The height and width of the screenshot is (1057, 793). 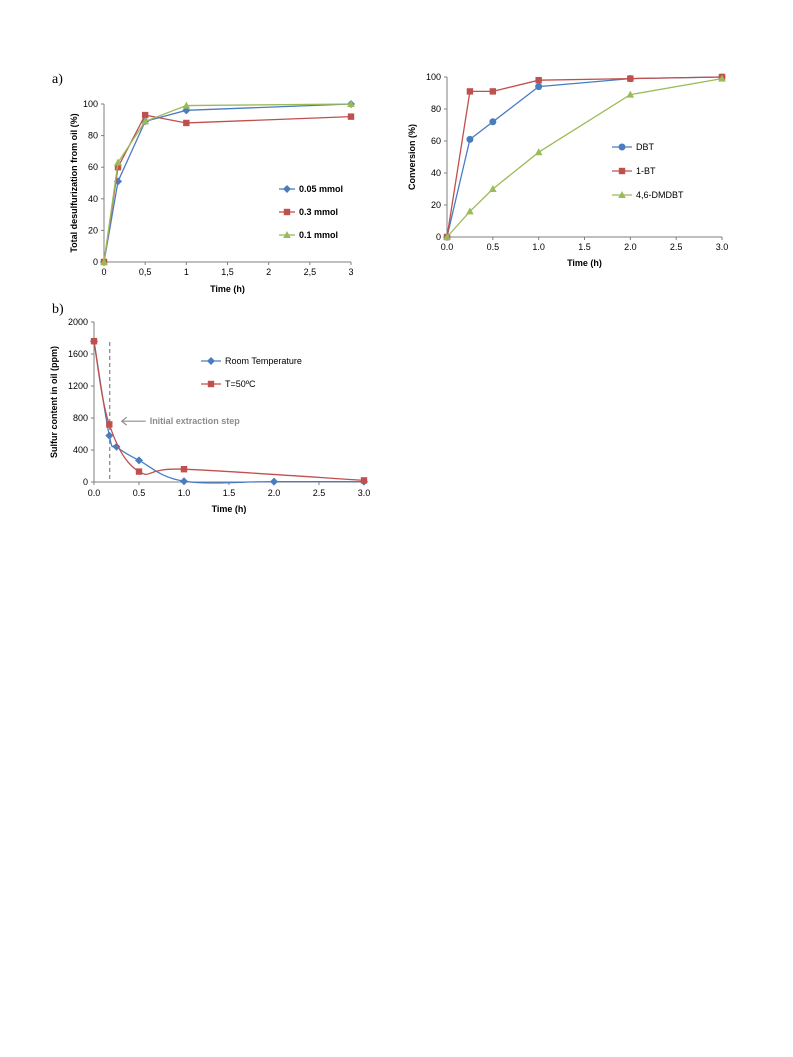 What do you see at coordinates (268, 272) in the screenshot?
I see `x-tick-label: 2` at bounding box center [268, 272].